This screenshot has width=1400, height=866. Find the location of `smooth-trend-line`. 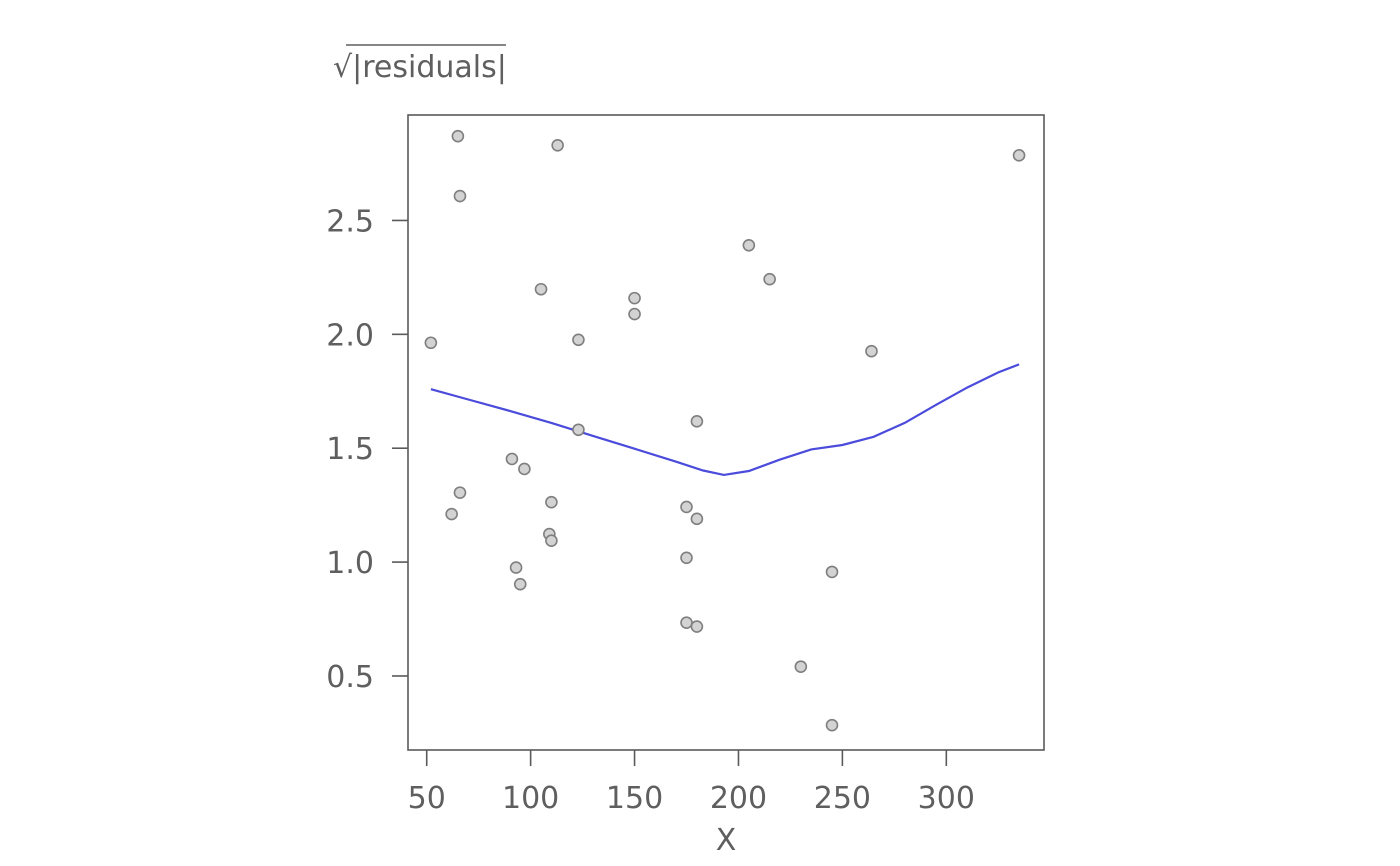

smooth-trend-line is located at coordinates (725, 420).